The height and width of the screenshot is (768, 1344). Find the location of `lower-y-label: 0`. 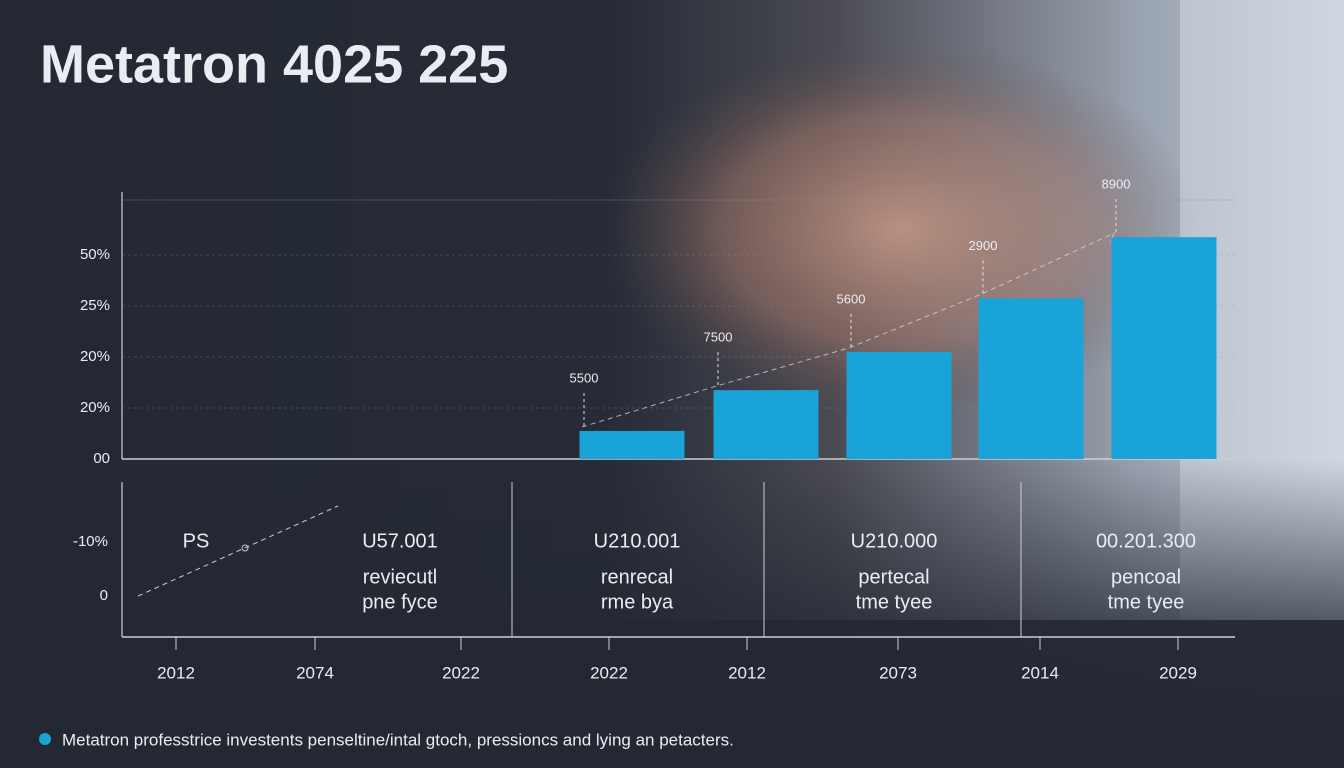

lower-y-label: 0 is located at coordinates (104, 595).